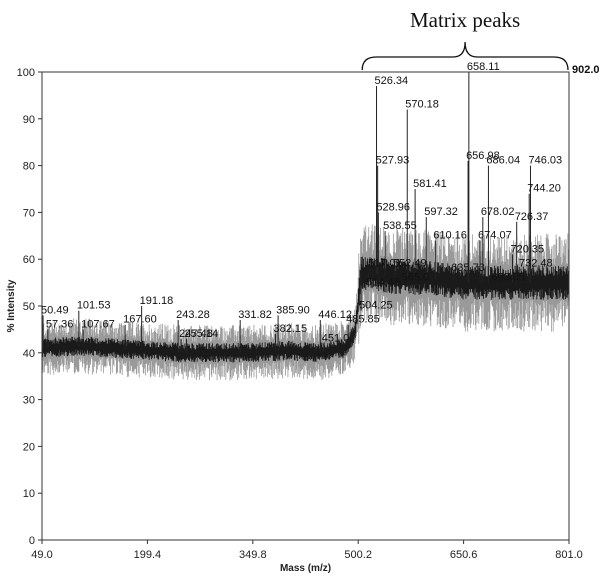 Image resolution: width=602 pixels, height=578 pixels. Describe the element at coordinates (569, 555) in the screenshot. I see `x-tick-label: 801.0` at that location.